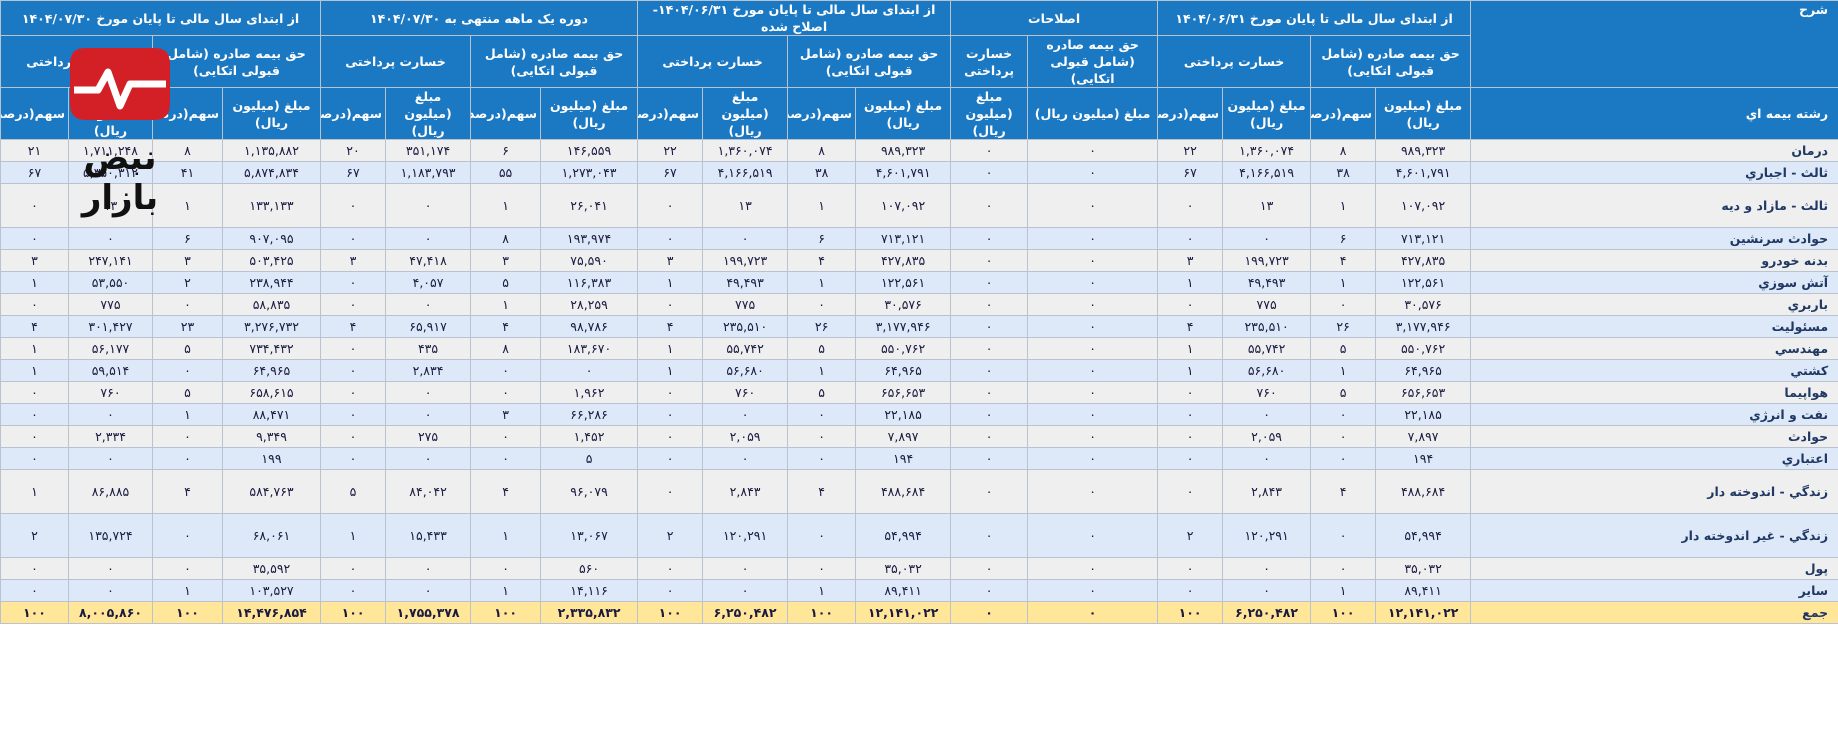  What do you see at coordinates (271, 326) in the screenshot?
I see `cell: ۳,۲۷۶,۷۳۲` at bounding box center [271, 326].